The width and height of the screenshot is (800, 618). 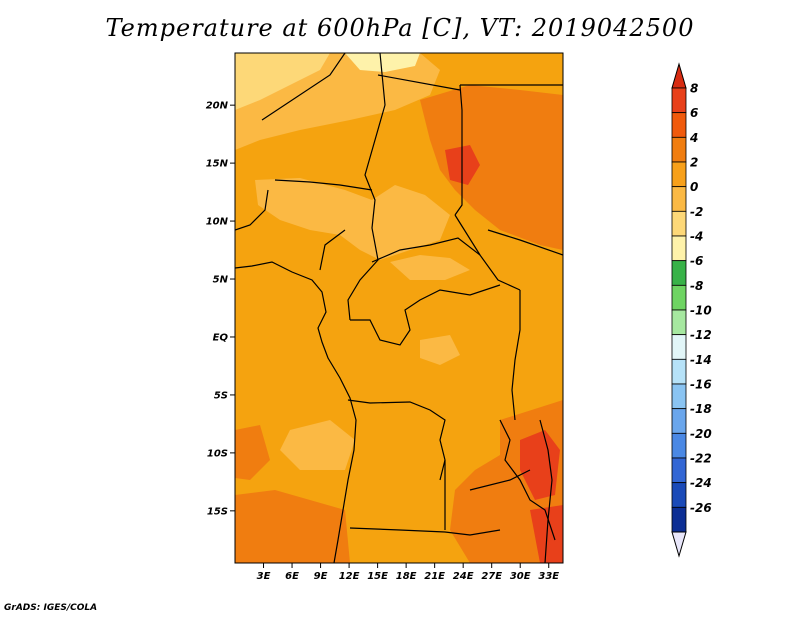 I want to click on colorbar-label: 8, so click(x=694, y=89).